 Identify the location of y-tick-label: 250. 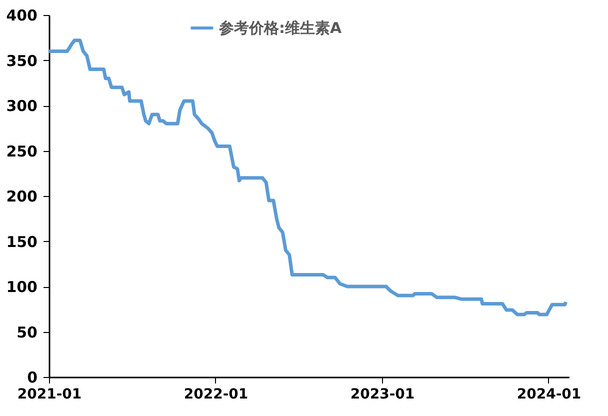
(22, 151).